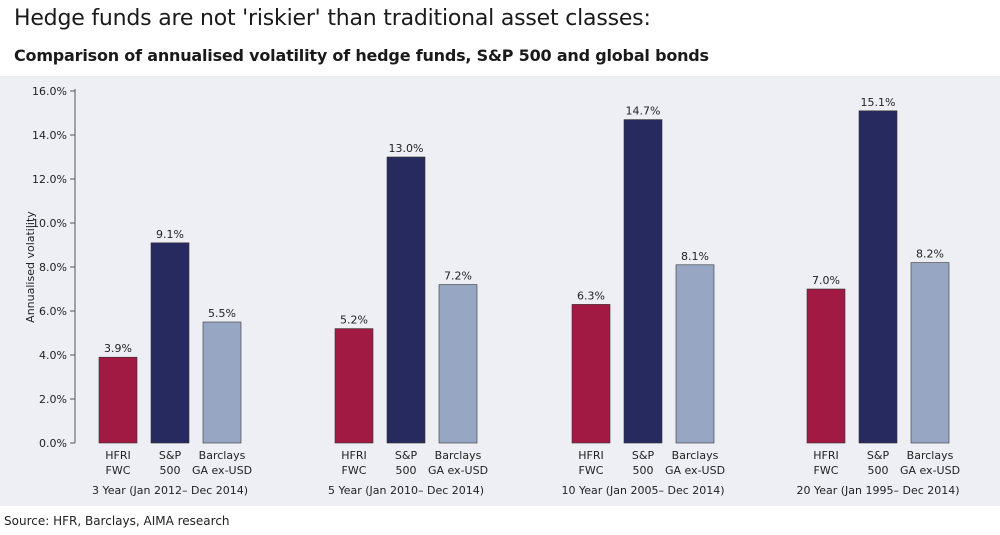 The height and width of the screenshot is (535, 1000). I want to click on y-tick-label: 8.0%, so click(53, 267).